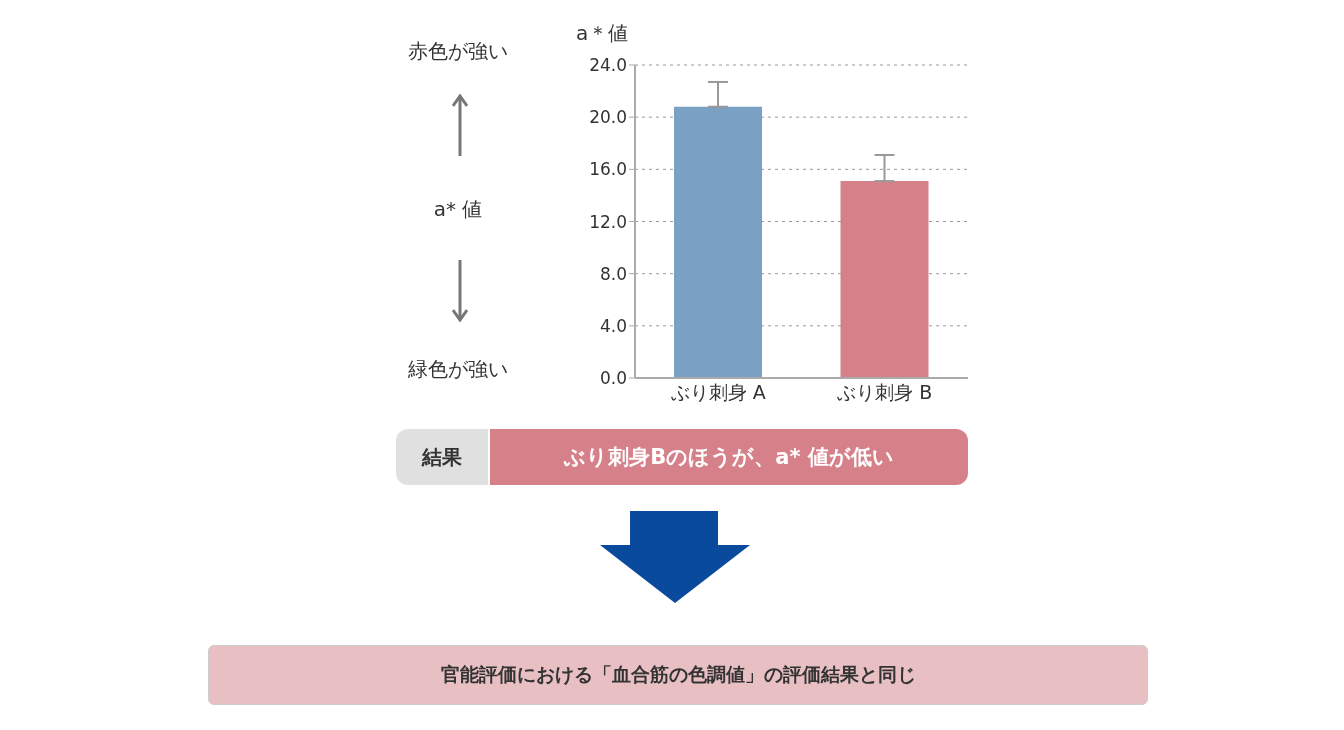 This screenshot has height=730, width=1344. What do you see at coordinates (458, 51) in the screenshot?
I see `text: 赤色が強い` at bounding box center [458, 51].